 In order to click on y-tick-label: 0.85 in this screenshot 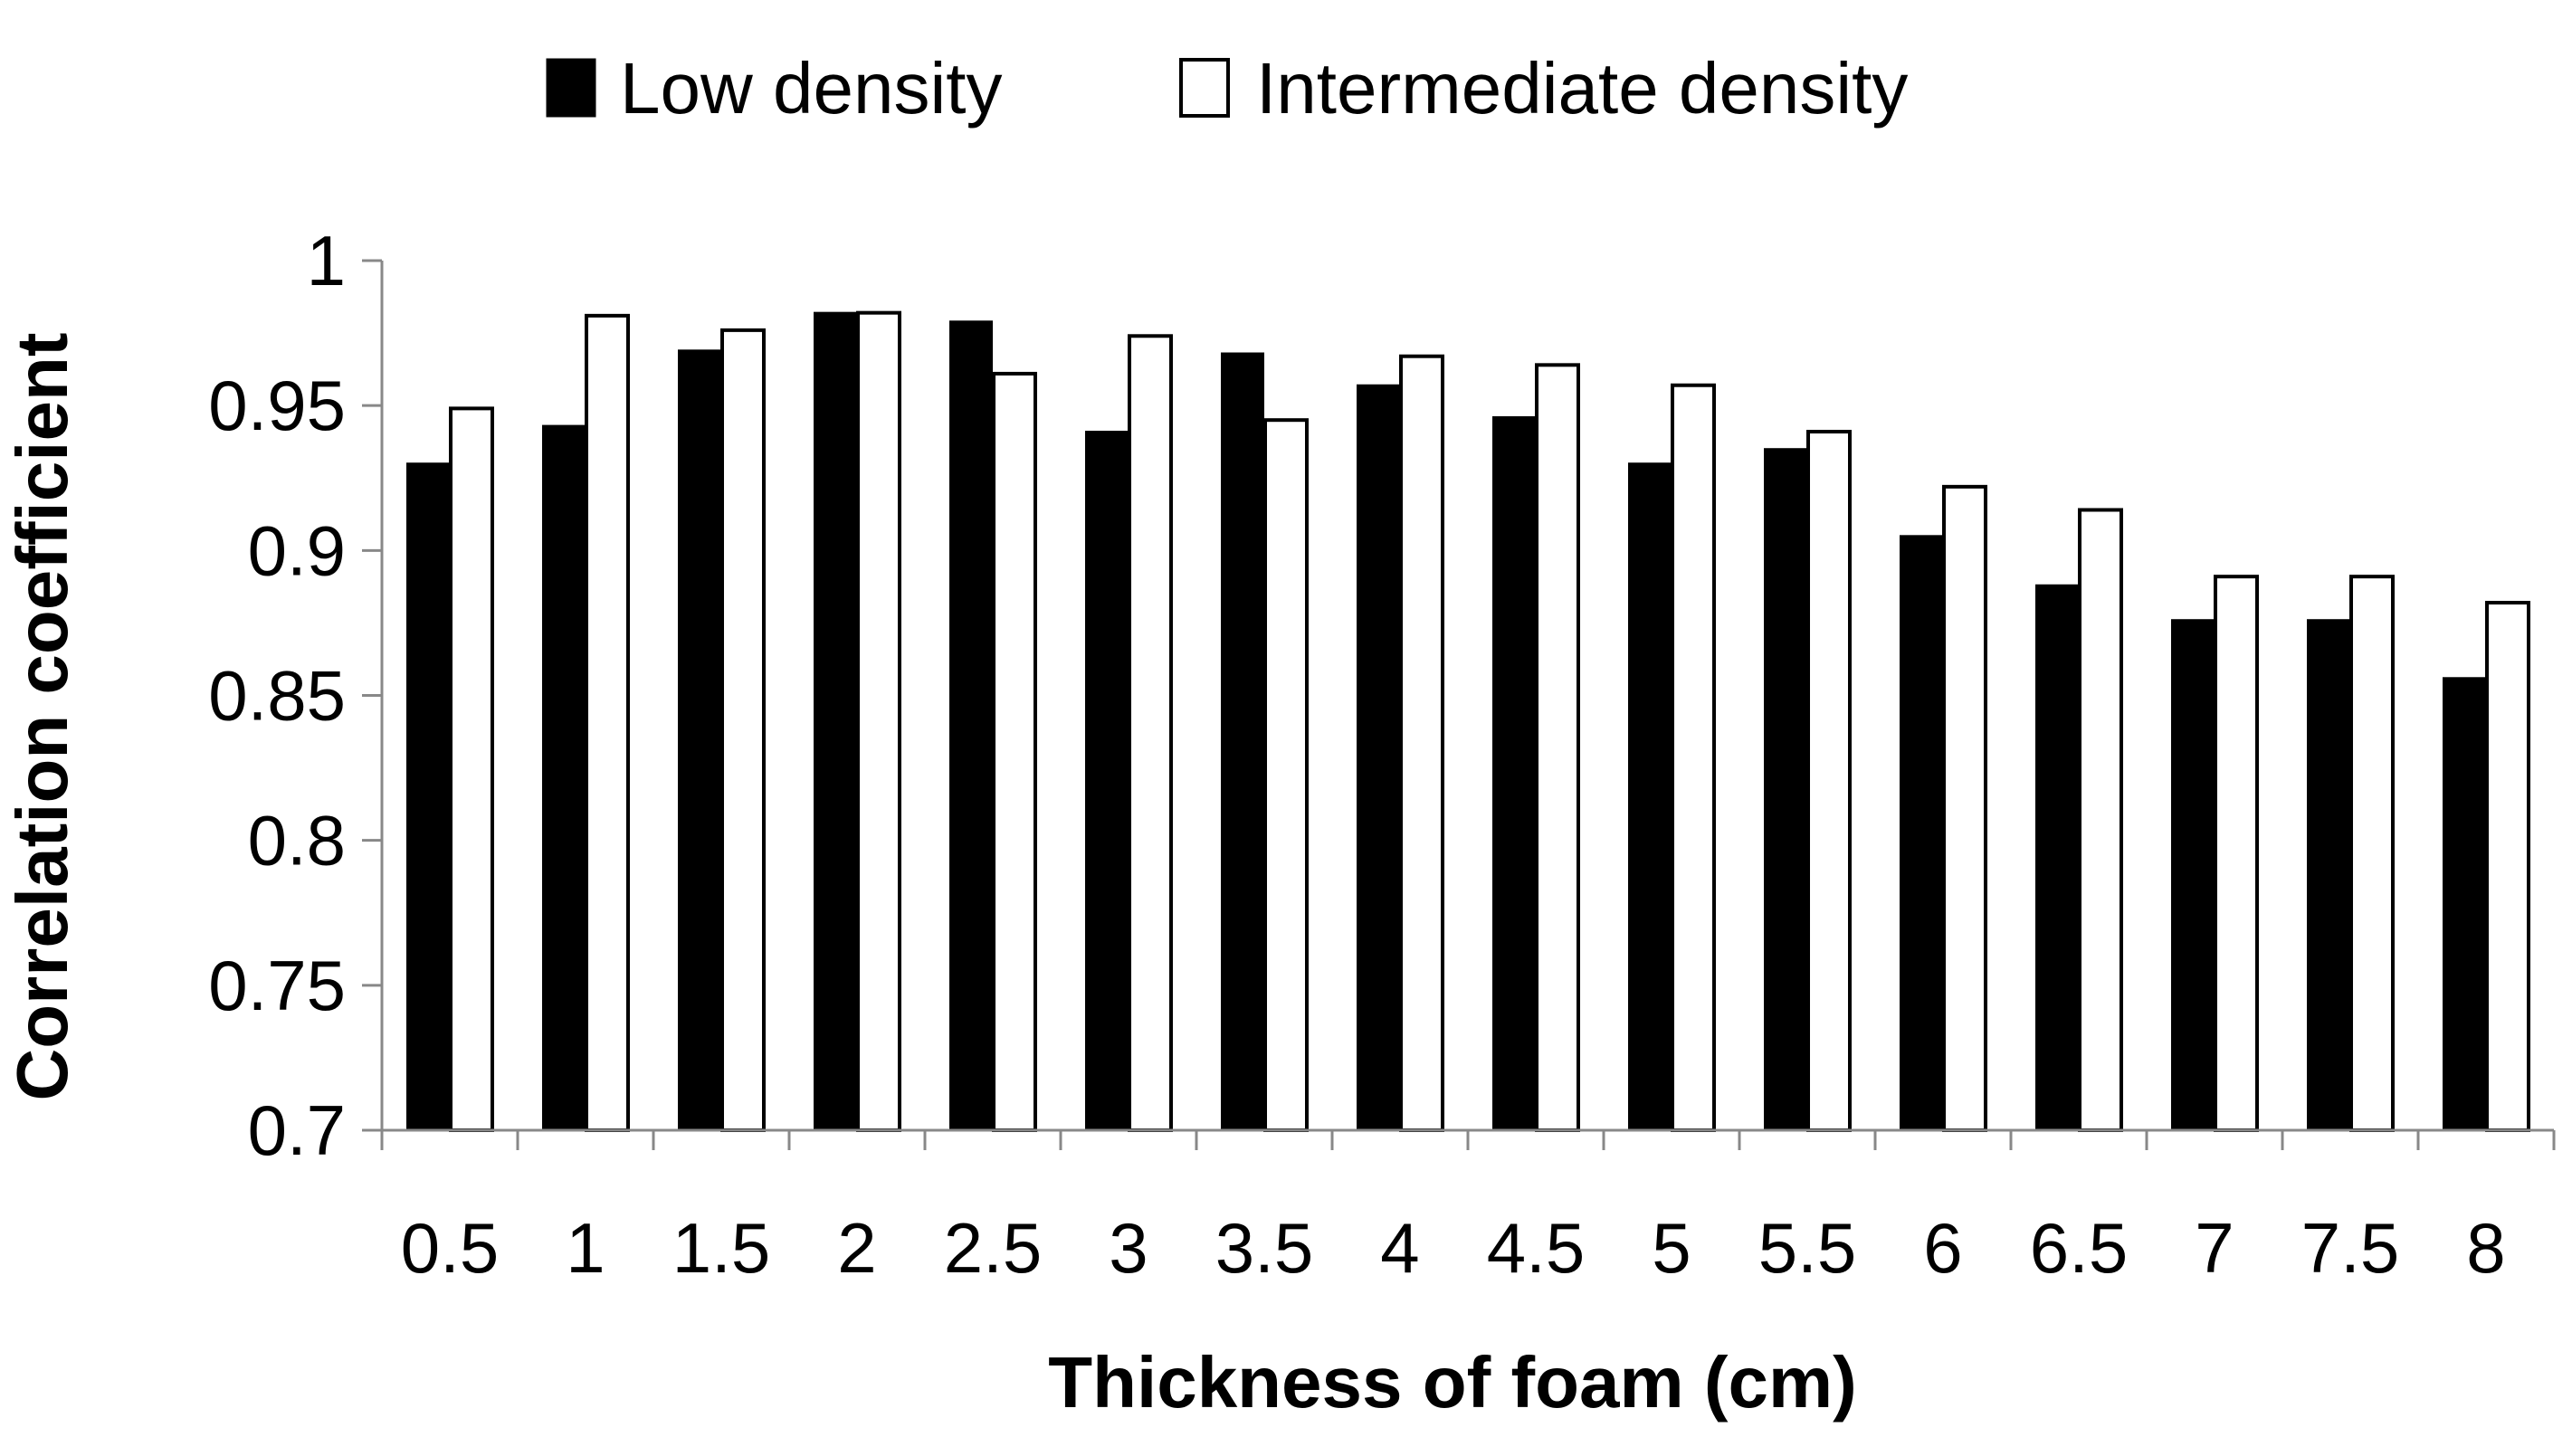, I will do `click(277, 696)`.